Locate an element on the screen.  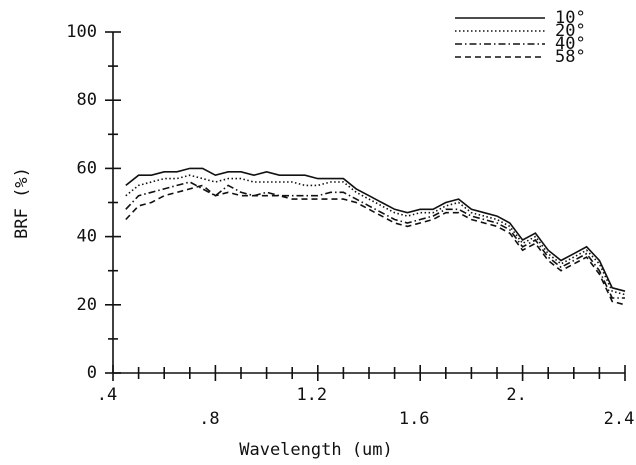
x-tick-label: 2.4 is located at coordinates (619, 419).